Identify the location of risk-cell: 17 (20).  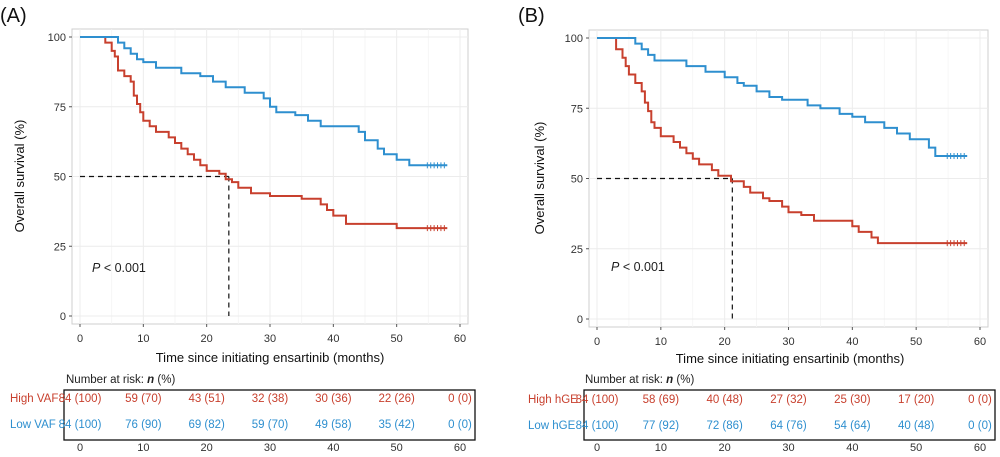
(916, 400).